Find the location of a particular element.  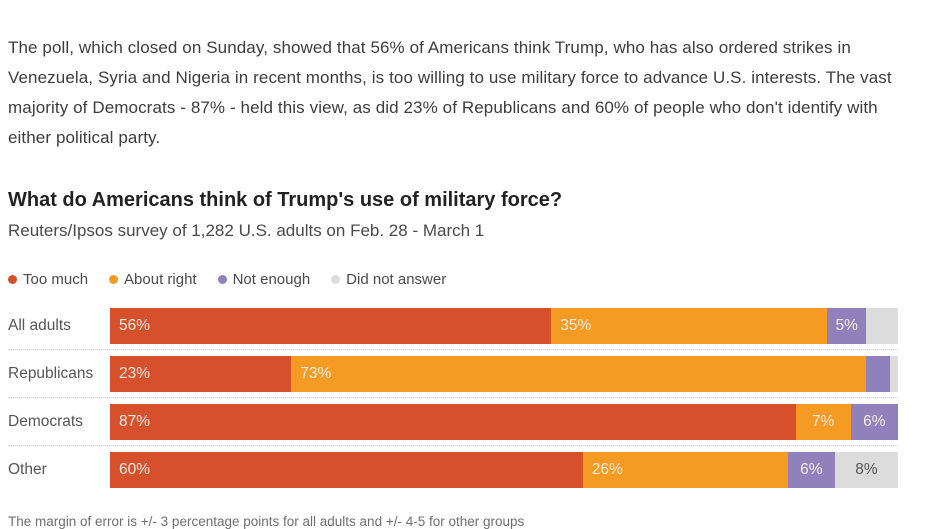

legend-item-about-right: About right is located at coordinates (153, 279).